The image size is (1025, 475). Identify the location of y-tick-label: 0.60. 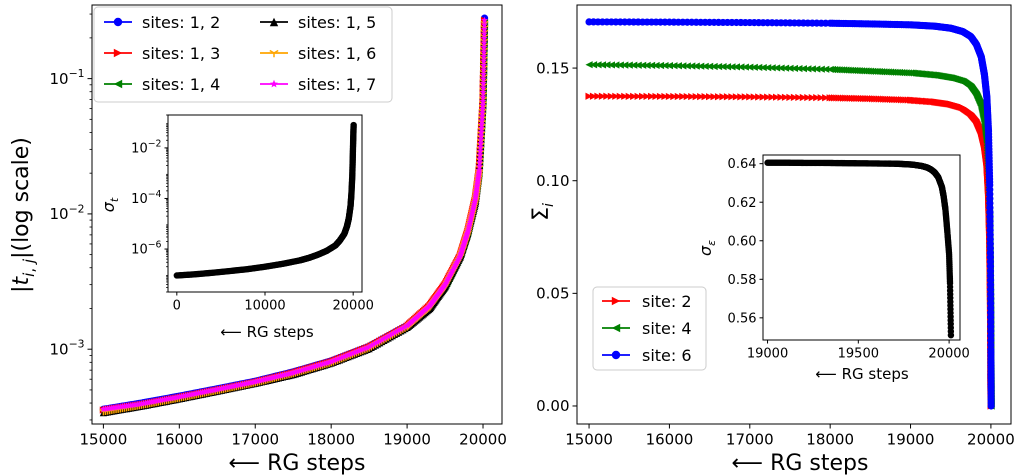
(742, 241).